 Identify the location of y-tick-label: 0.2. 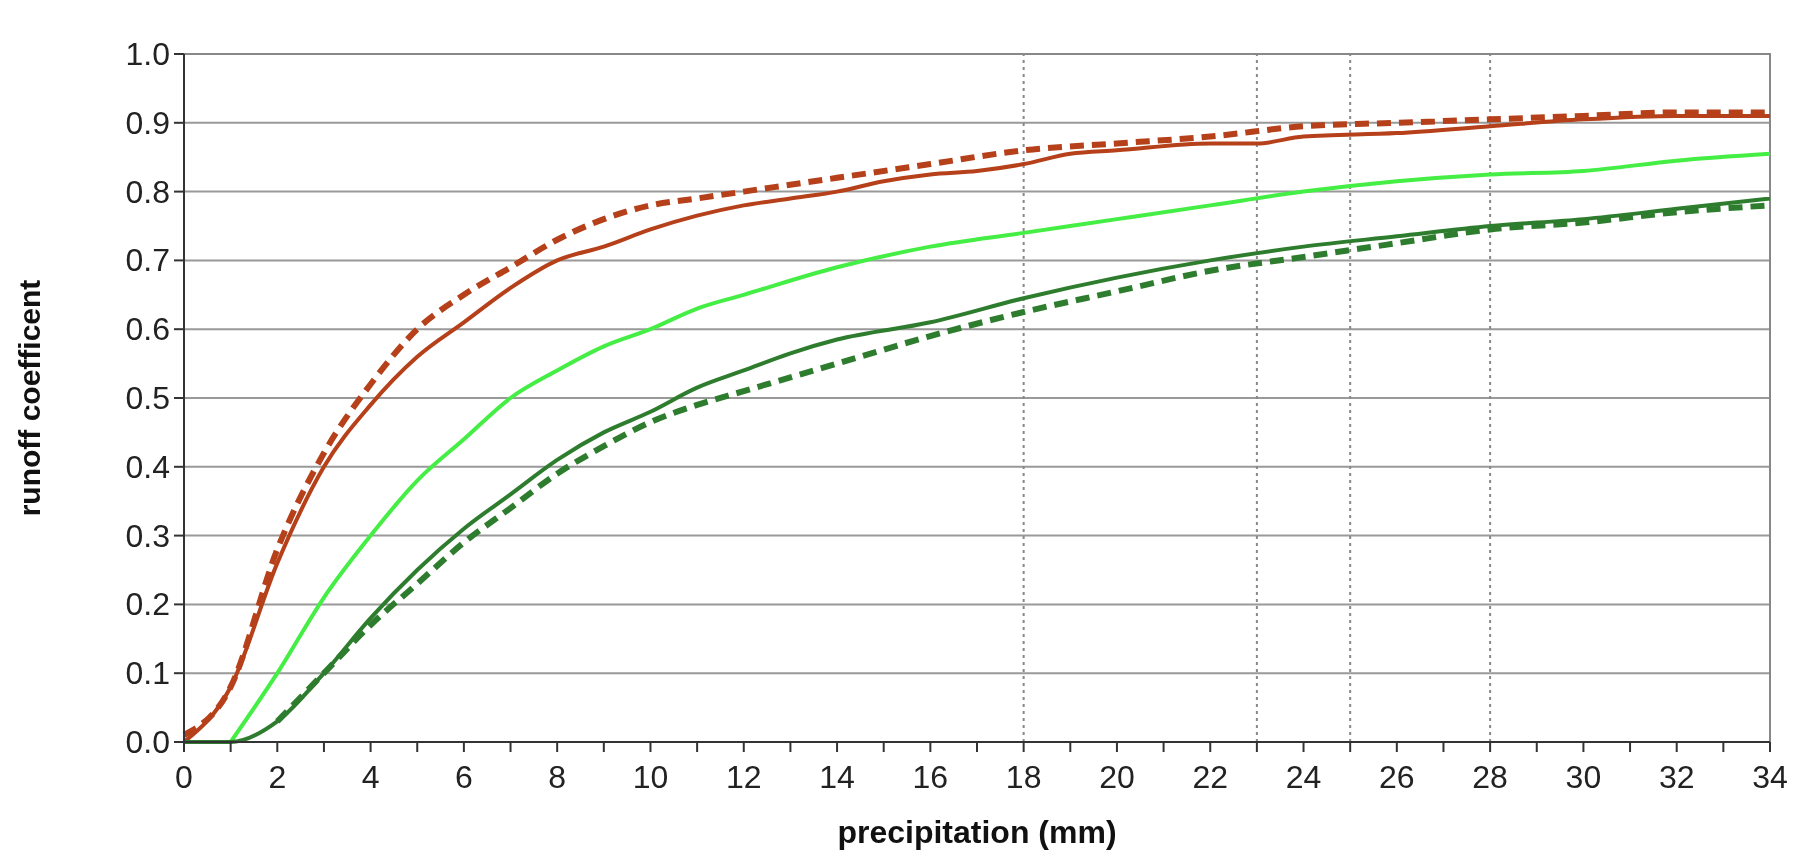
(147, 604).